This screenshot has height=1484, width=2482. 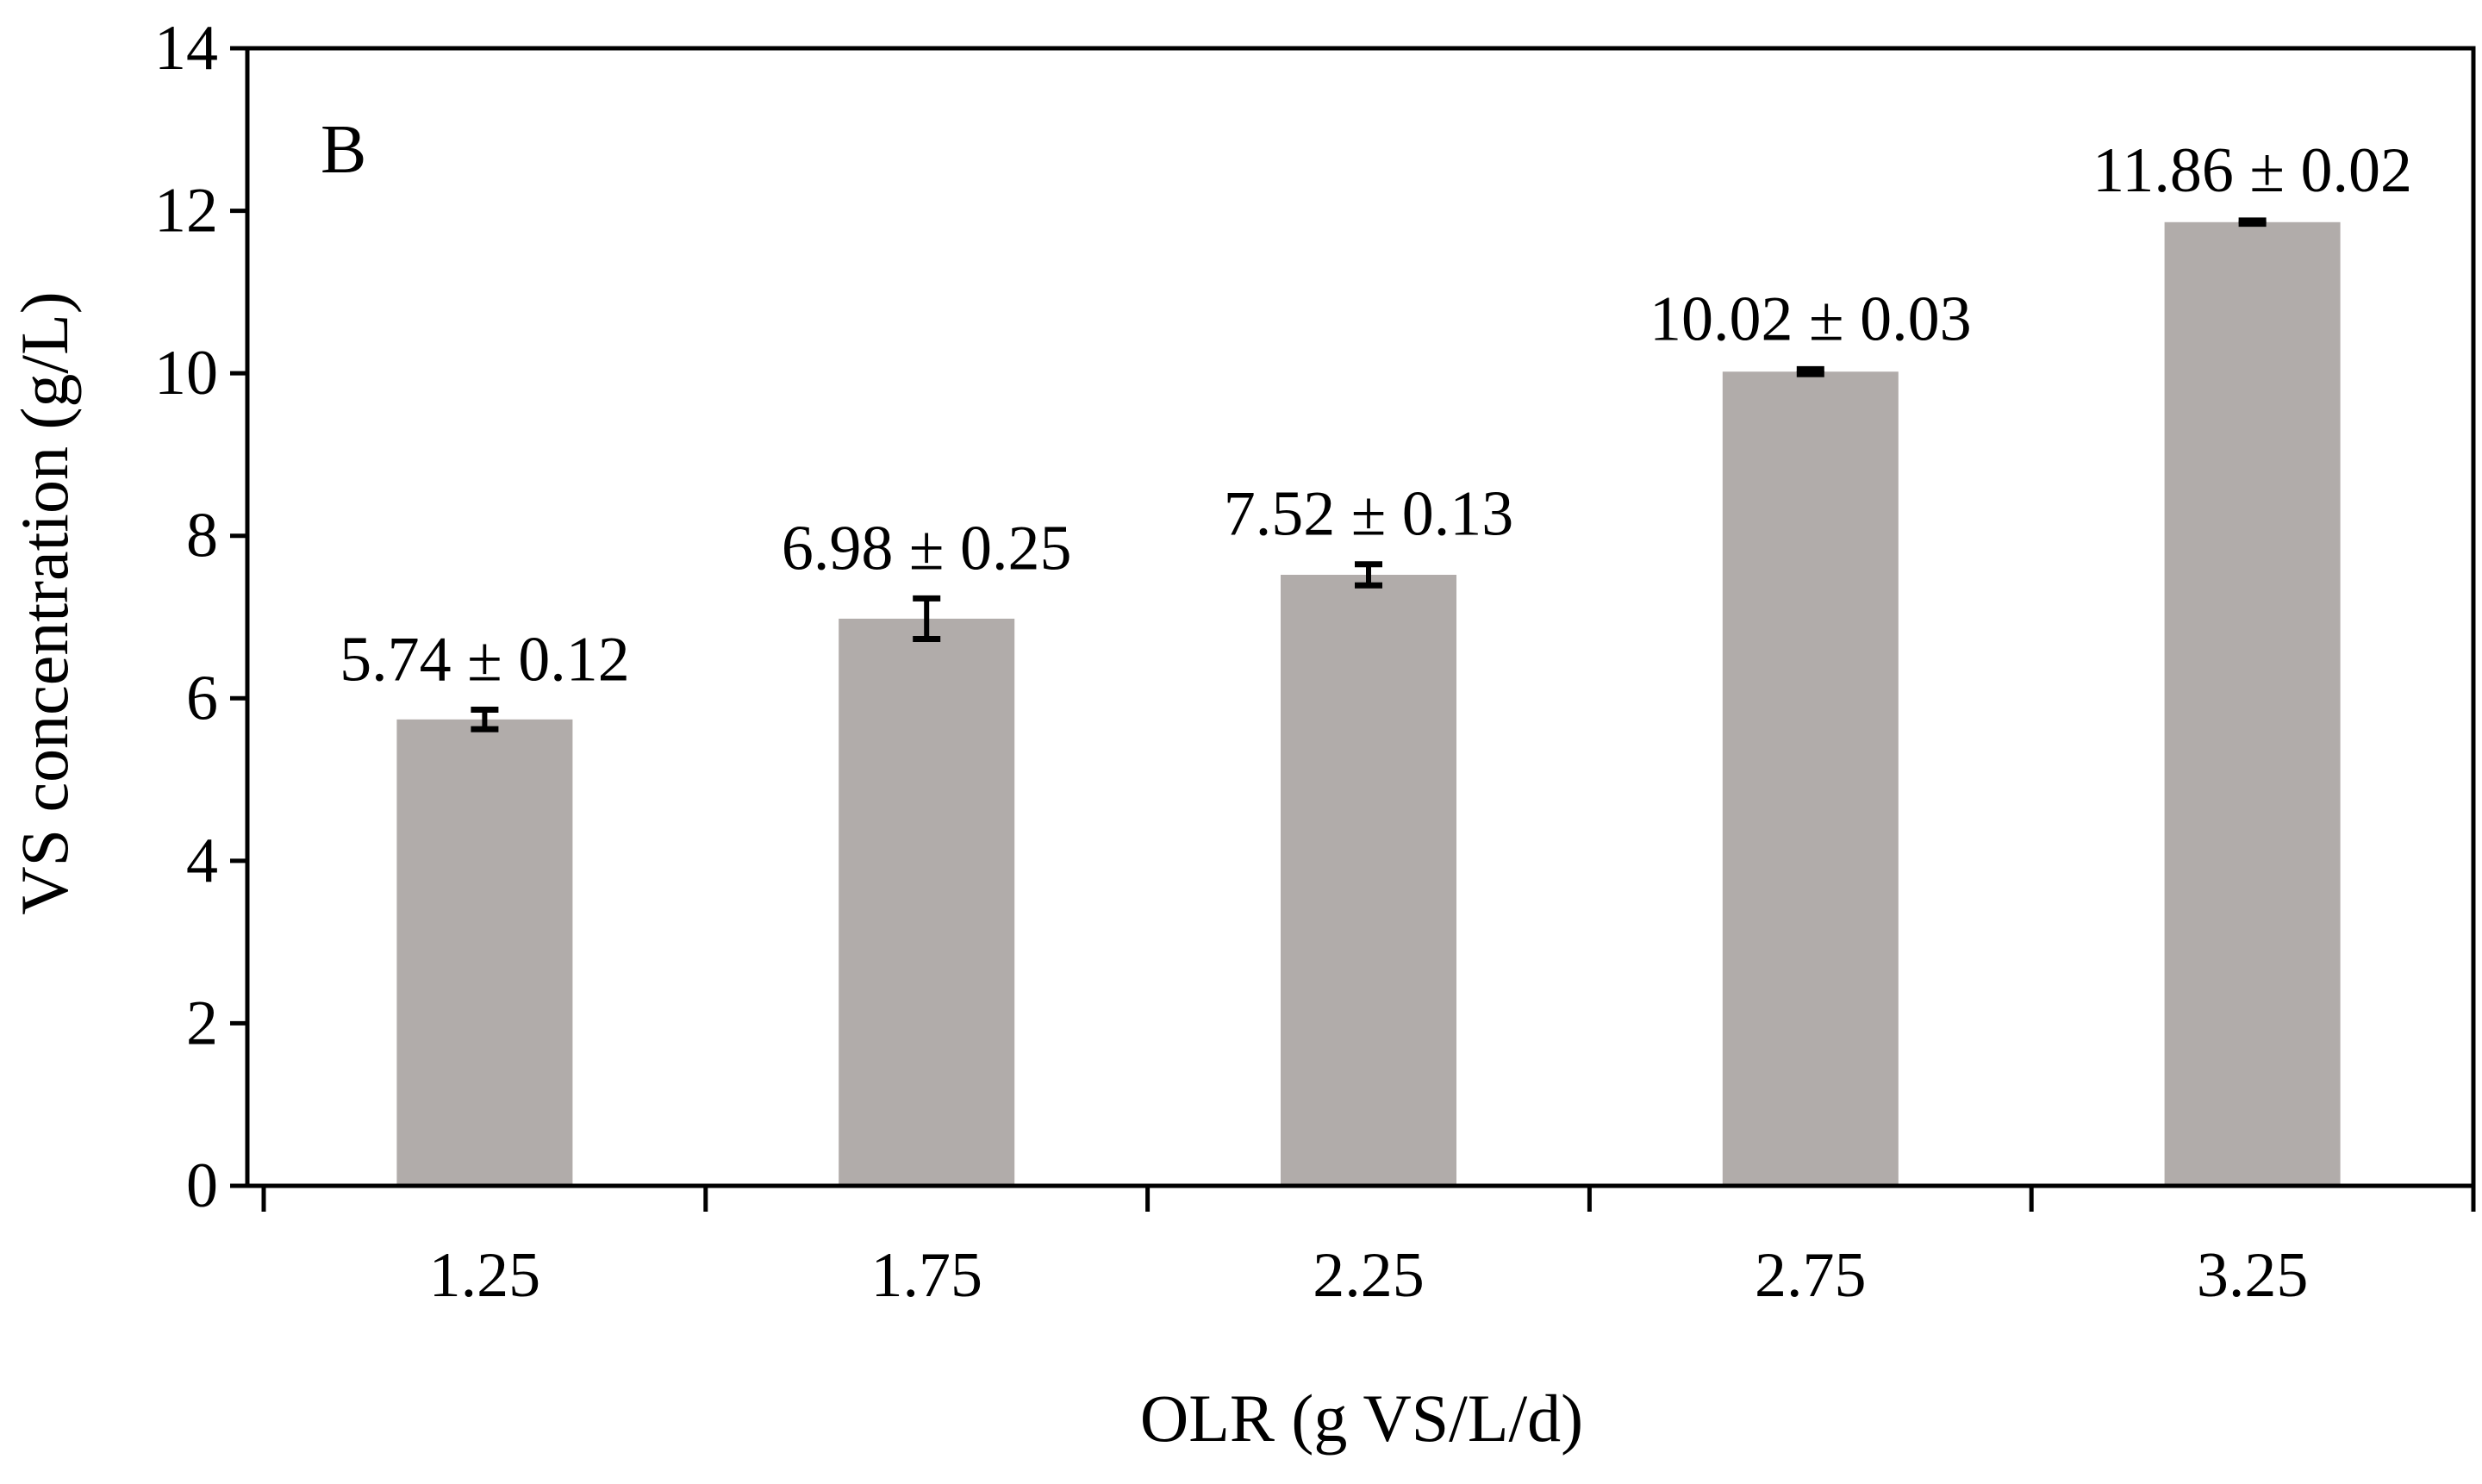 I want to click on y-tick-label-4: 4, so click(x=202, y=861).